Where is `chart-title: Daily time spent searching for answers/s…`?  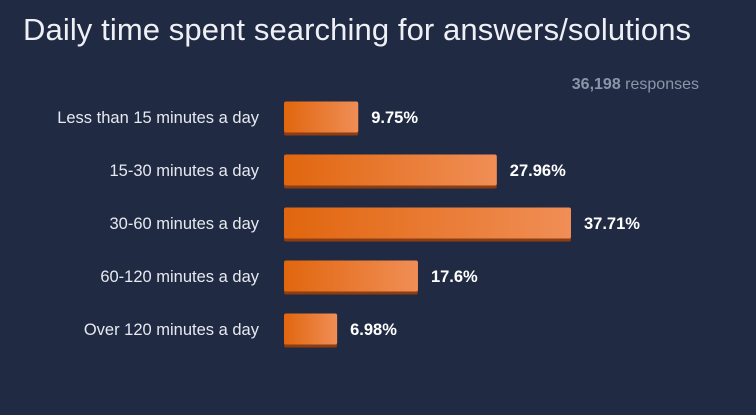 chart-title: Daily time spent searching for answers/s… is located at coordinates (357, 29).